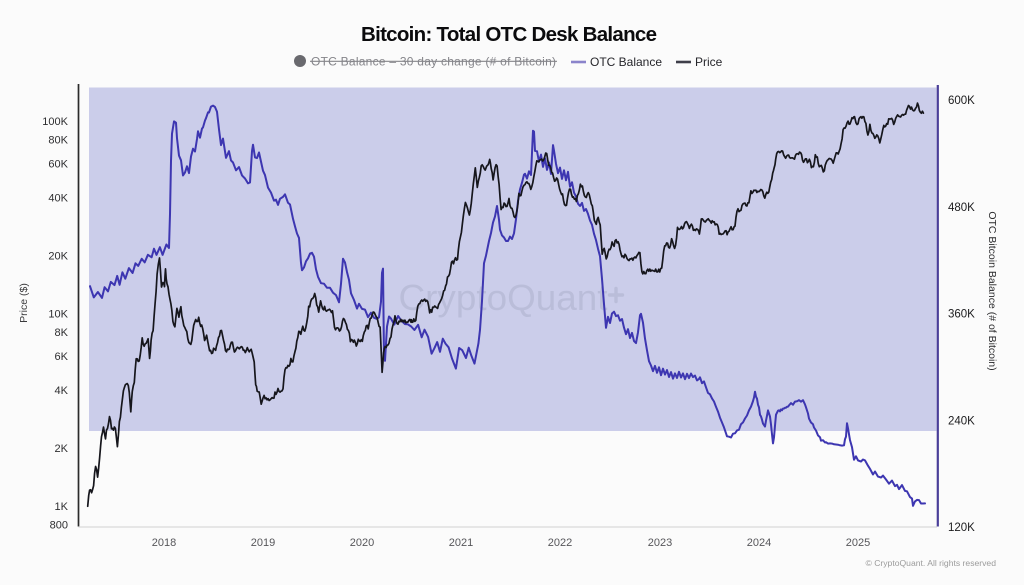  I want to click on svg-text: 40K, so click(58, 199).